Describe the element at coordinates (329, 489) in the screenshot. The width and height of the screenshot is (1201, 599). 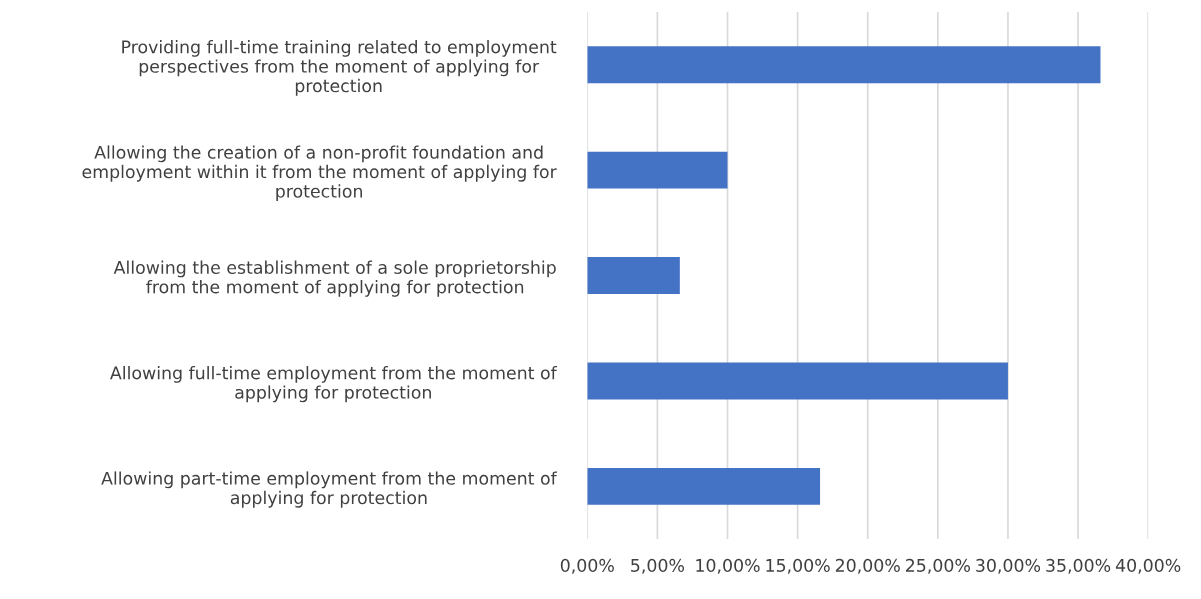
I see `y-tick-label: Allowing part-time employment from the moment of applying for protection` at that location.